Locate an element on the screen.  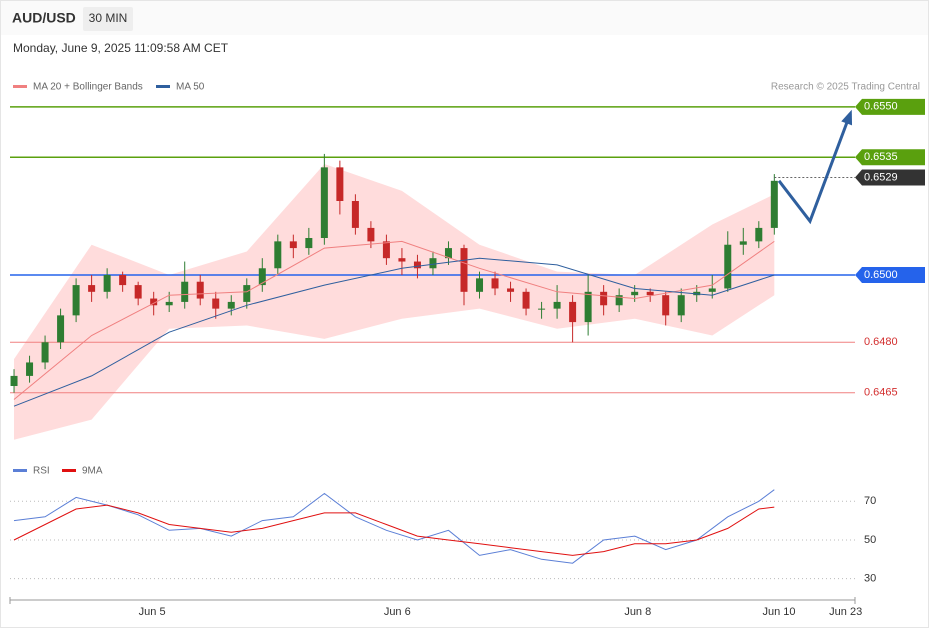
chart-title: AUD/USD is located at coordinates (44, 18).